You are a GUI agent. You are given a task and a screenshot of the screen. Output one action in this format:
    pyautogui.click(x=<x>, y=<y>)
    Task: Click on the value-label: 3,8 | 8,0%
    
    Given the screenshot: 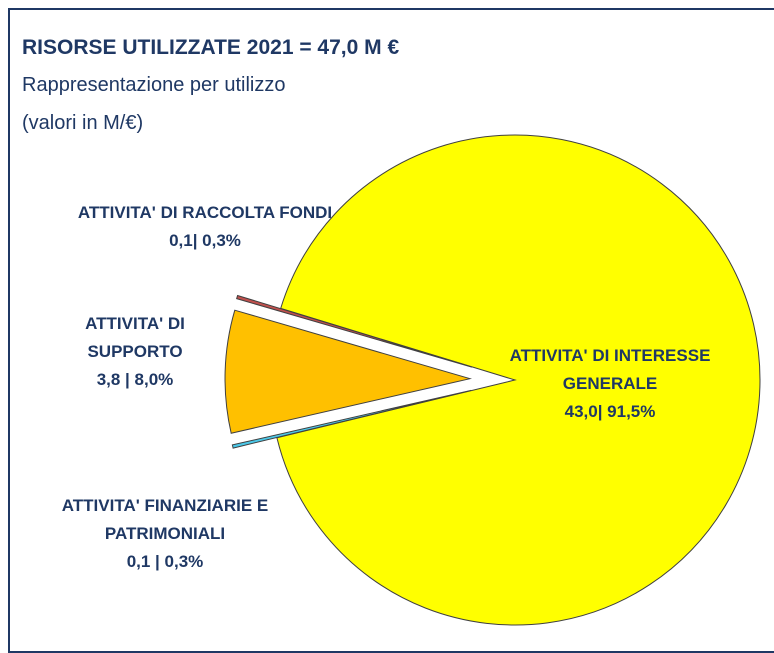 What is the action you would take?
    pyautogui.click(x=135, y=379)
    